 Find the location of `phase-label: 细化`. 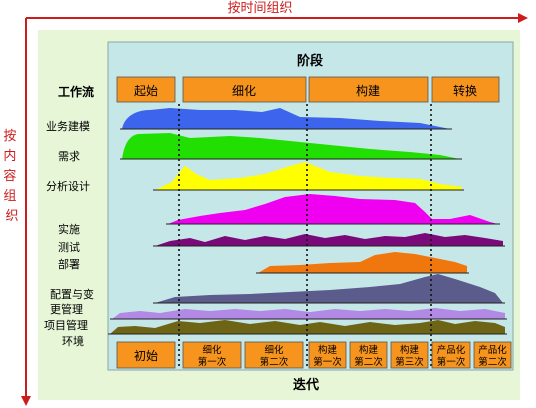

phase-label: 细化 is located at coordinates (244, 91).